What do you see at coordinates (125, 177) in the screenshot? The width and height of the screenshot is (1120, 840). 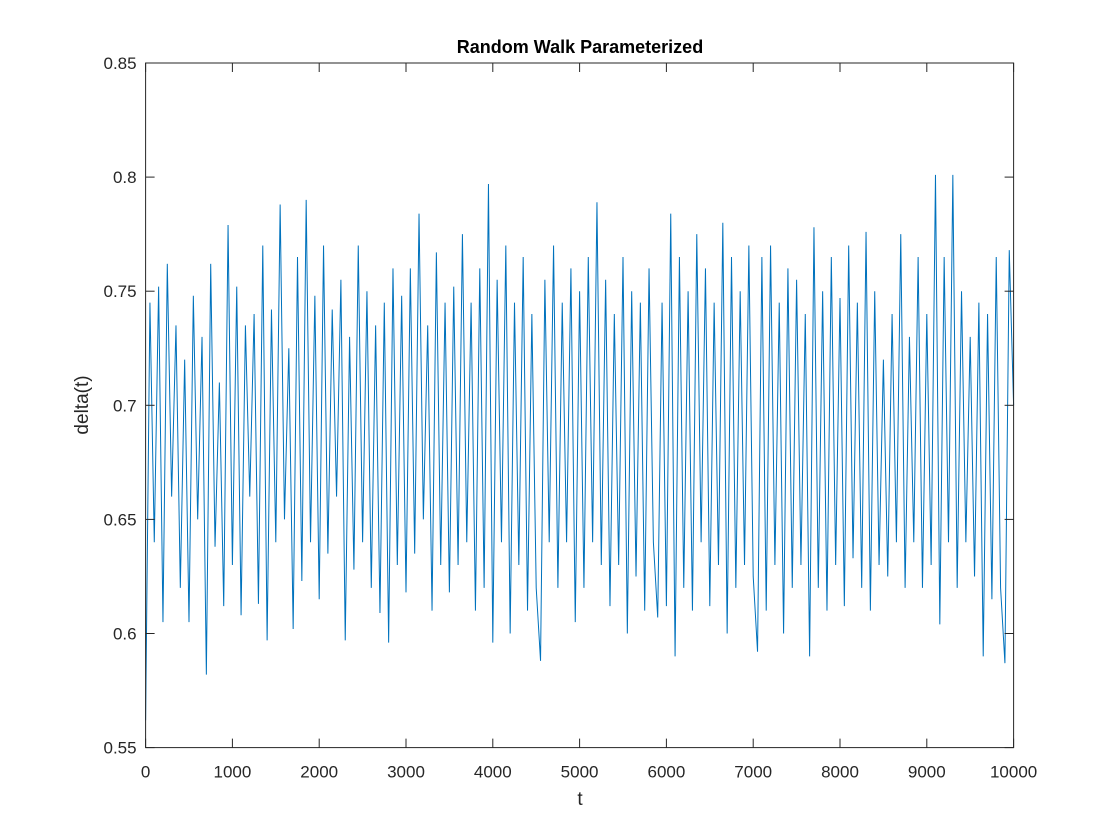 I see `y-tick-label: 0.8` at bounding box center [125, 177].